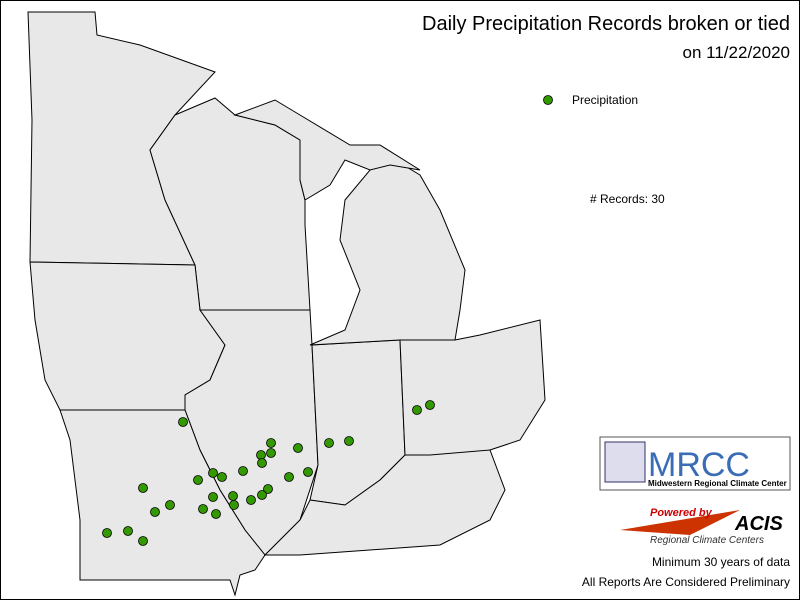  I want to click on acis-sub: Regional Climate Centers, so click(707, 540).